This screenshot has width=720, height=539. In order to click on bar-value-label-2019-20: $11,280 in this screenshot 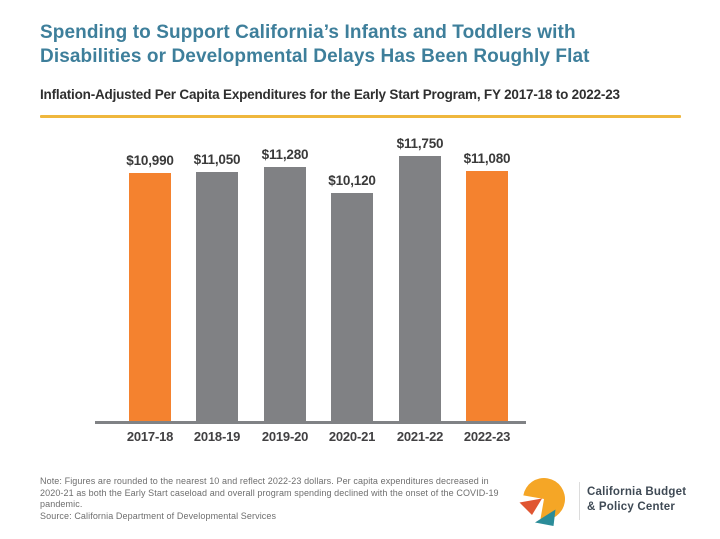, I will do `click(285, 154)`.